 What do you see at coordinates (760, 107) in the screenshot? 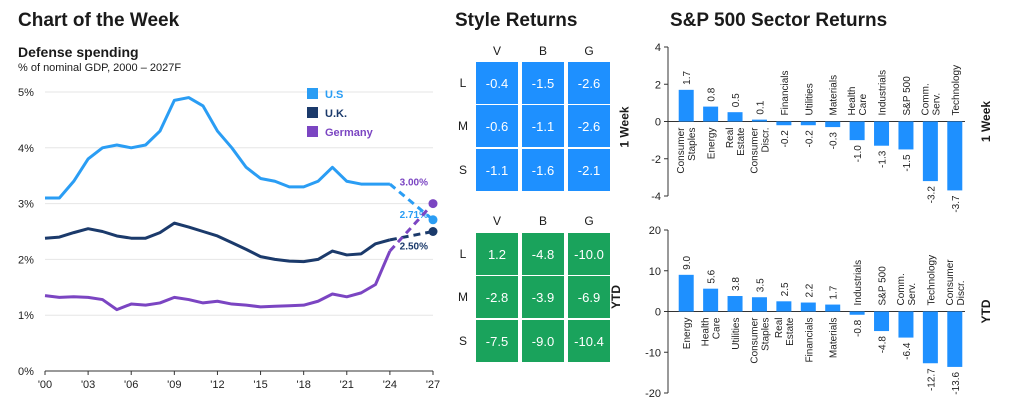
I see `sector-value-label: 0.1` at bounding box center [760, 107].